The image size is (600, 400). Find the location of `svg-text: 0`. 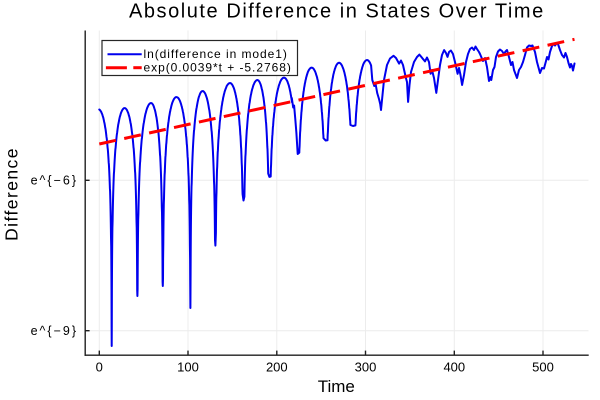

svg-text: 0 is located at coordinates (99, 367).